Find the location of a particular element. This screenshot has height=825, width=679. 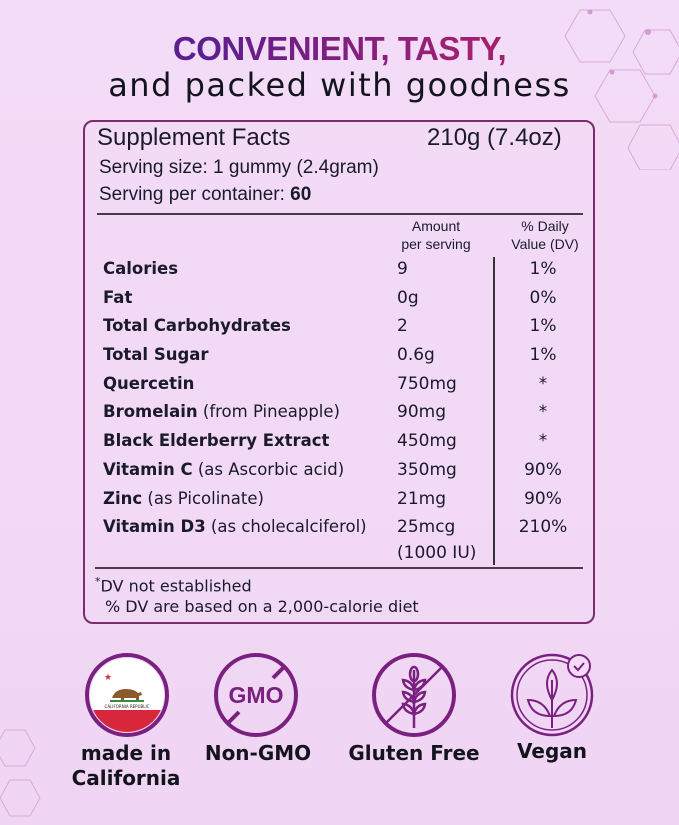

servings-value: 60 is located at coordinates (301, 194).